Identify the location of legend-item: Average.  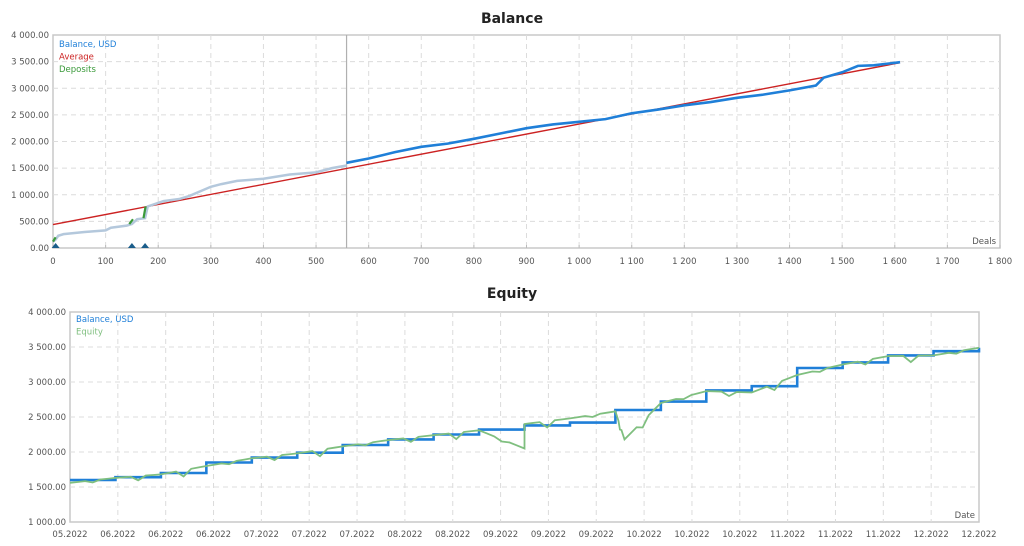
(76, 58).